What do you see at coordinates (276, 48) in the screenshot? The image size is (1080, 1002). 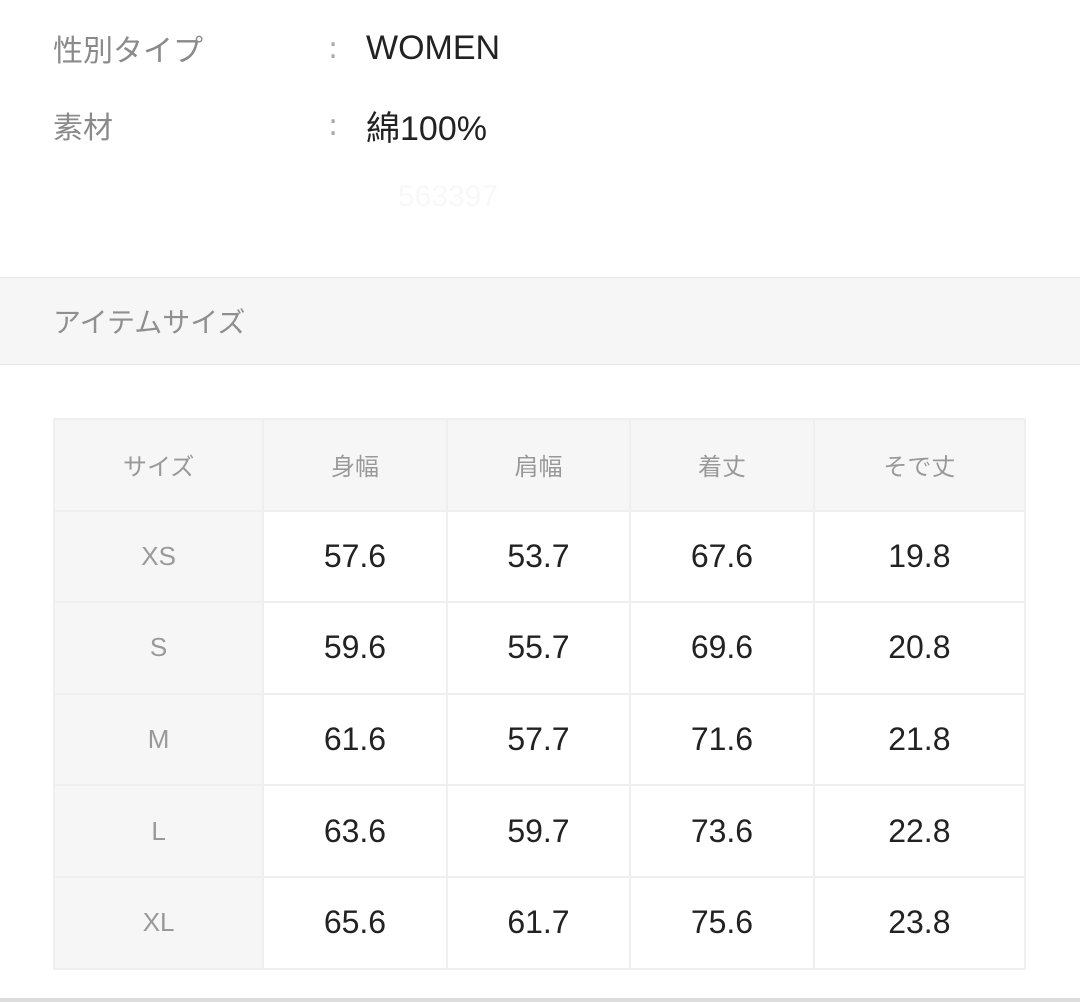 I see `detail-gender: 性別タイプ : WOMEN` at bounding box center [276, 48].